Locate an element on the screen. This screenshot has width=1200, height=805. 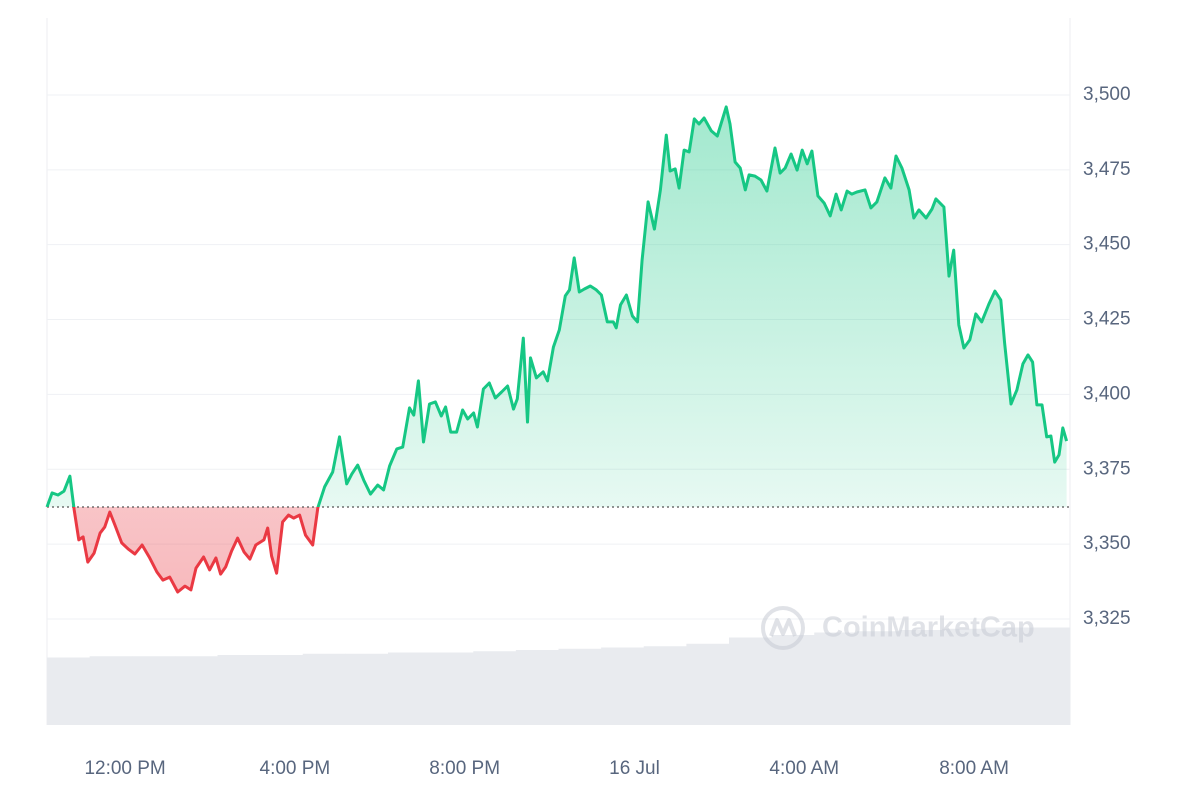
x-tick-label: 12:00 PM is located at coordinates (124, 768).